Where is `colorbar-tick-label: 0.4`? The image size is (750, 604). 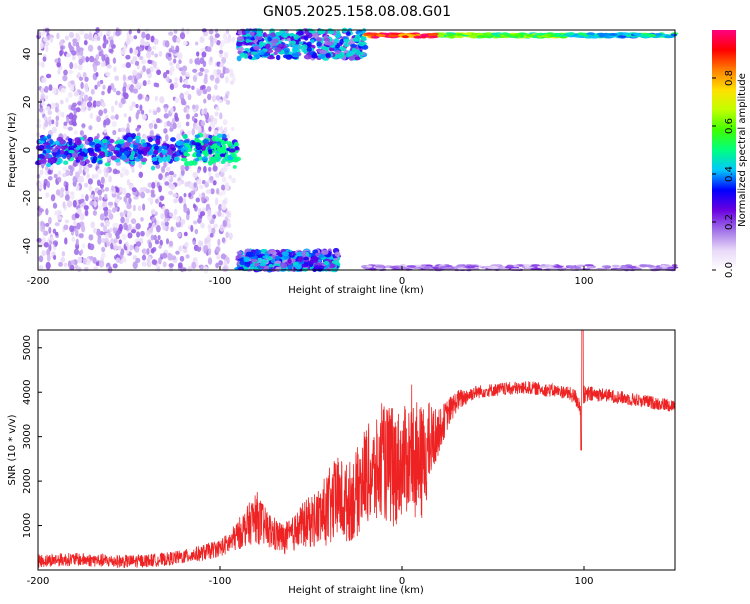
colorbar-tick-label: 0.4 is located at coordinates (729, 174).